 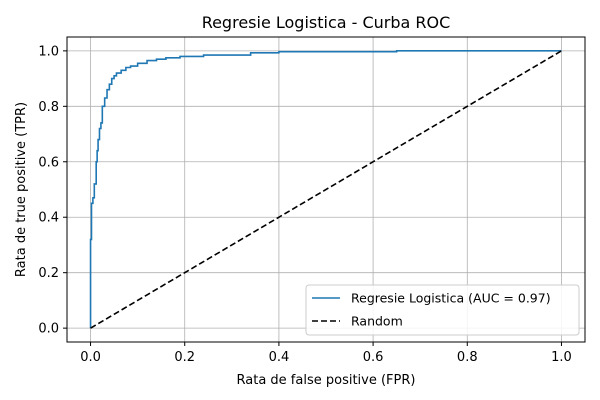 What do you see at coordinates (48, 107) in the screenshot?
I see `y-tick-label: 0.8` at bounding box center [48, 107].